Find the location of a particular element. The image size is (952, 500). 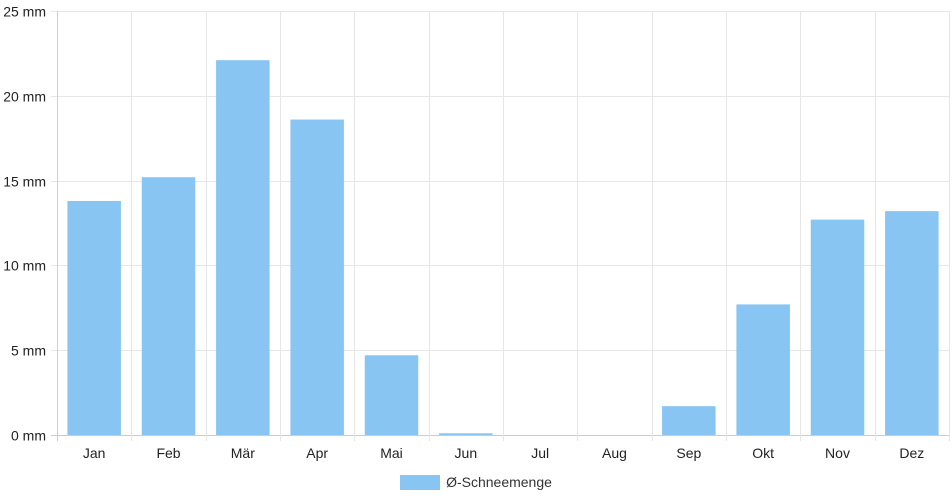

x-tick-label: Jan is located at coordinates (94, 453).